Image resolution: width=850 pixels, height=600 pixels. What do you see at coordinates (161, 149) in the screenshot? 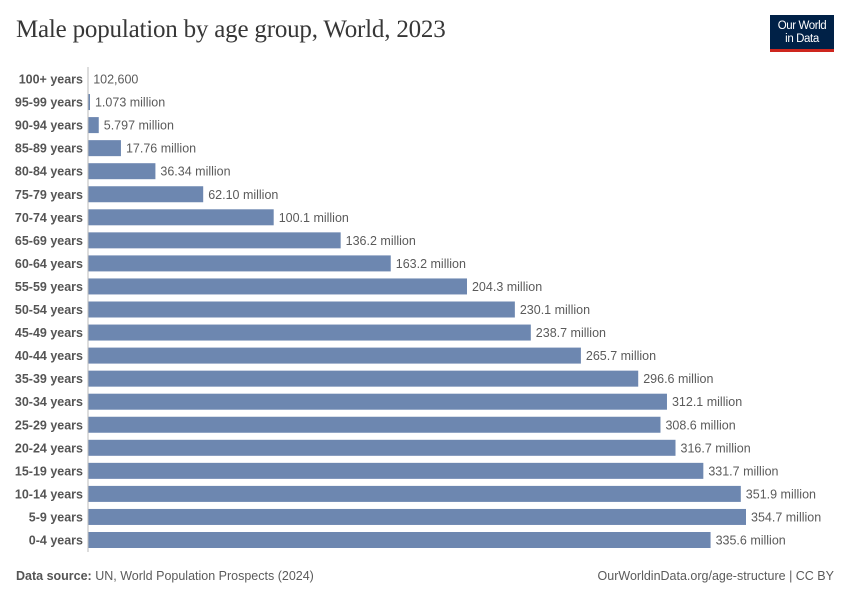
I see `value-label: 17.76 million` at bounding box center [161, 149].